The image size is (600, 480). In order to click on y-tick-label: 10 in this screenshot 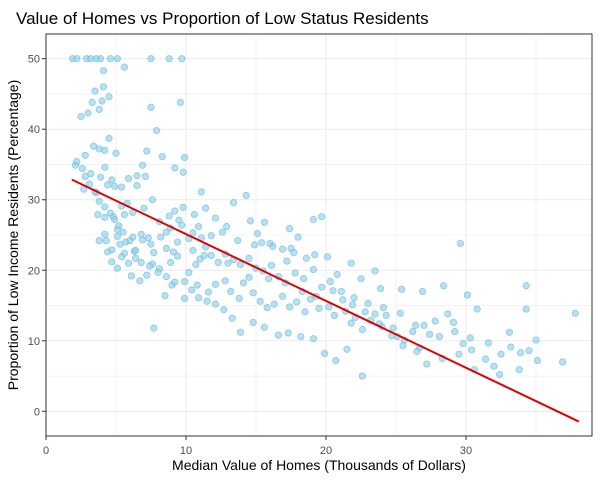, I will do `click(34, 342)`.